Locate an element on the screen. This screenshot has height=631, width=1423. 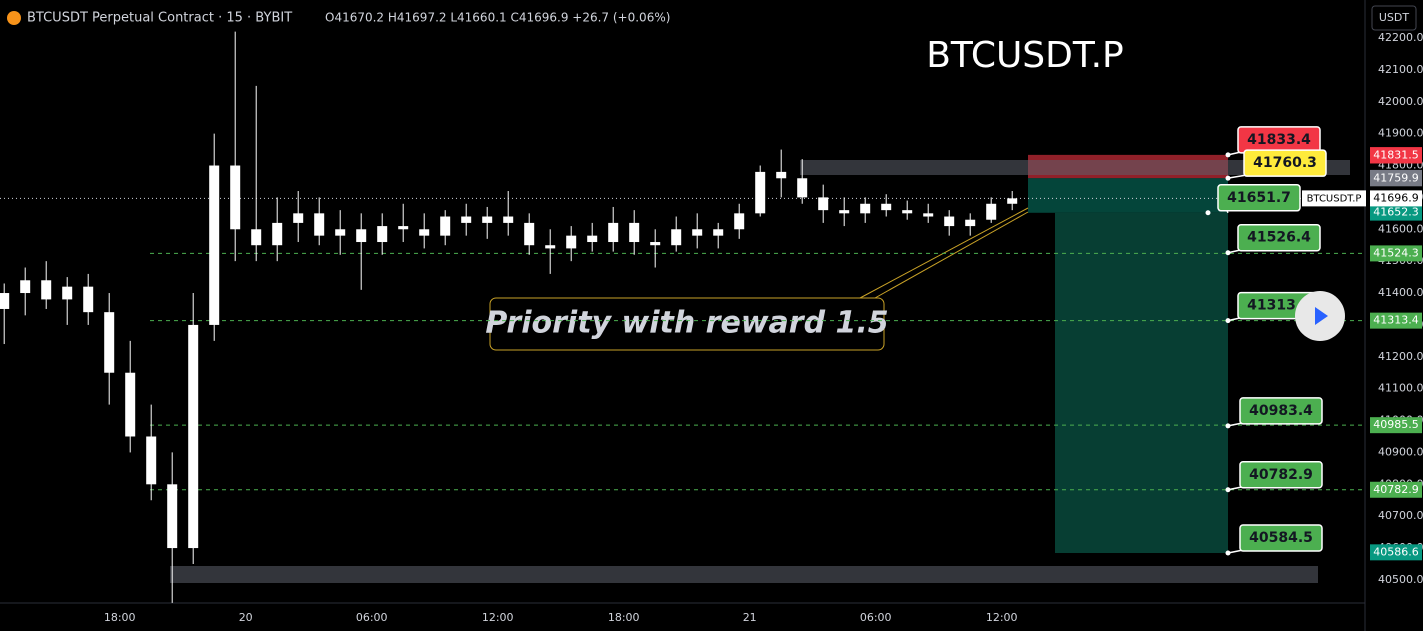
currency: USDT is located at coordinates (1394, 17).